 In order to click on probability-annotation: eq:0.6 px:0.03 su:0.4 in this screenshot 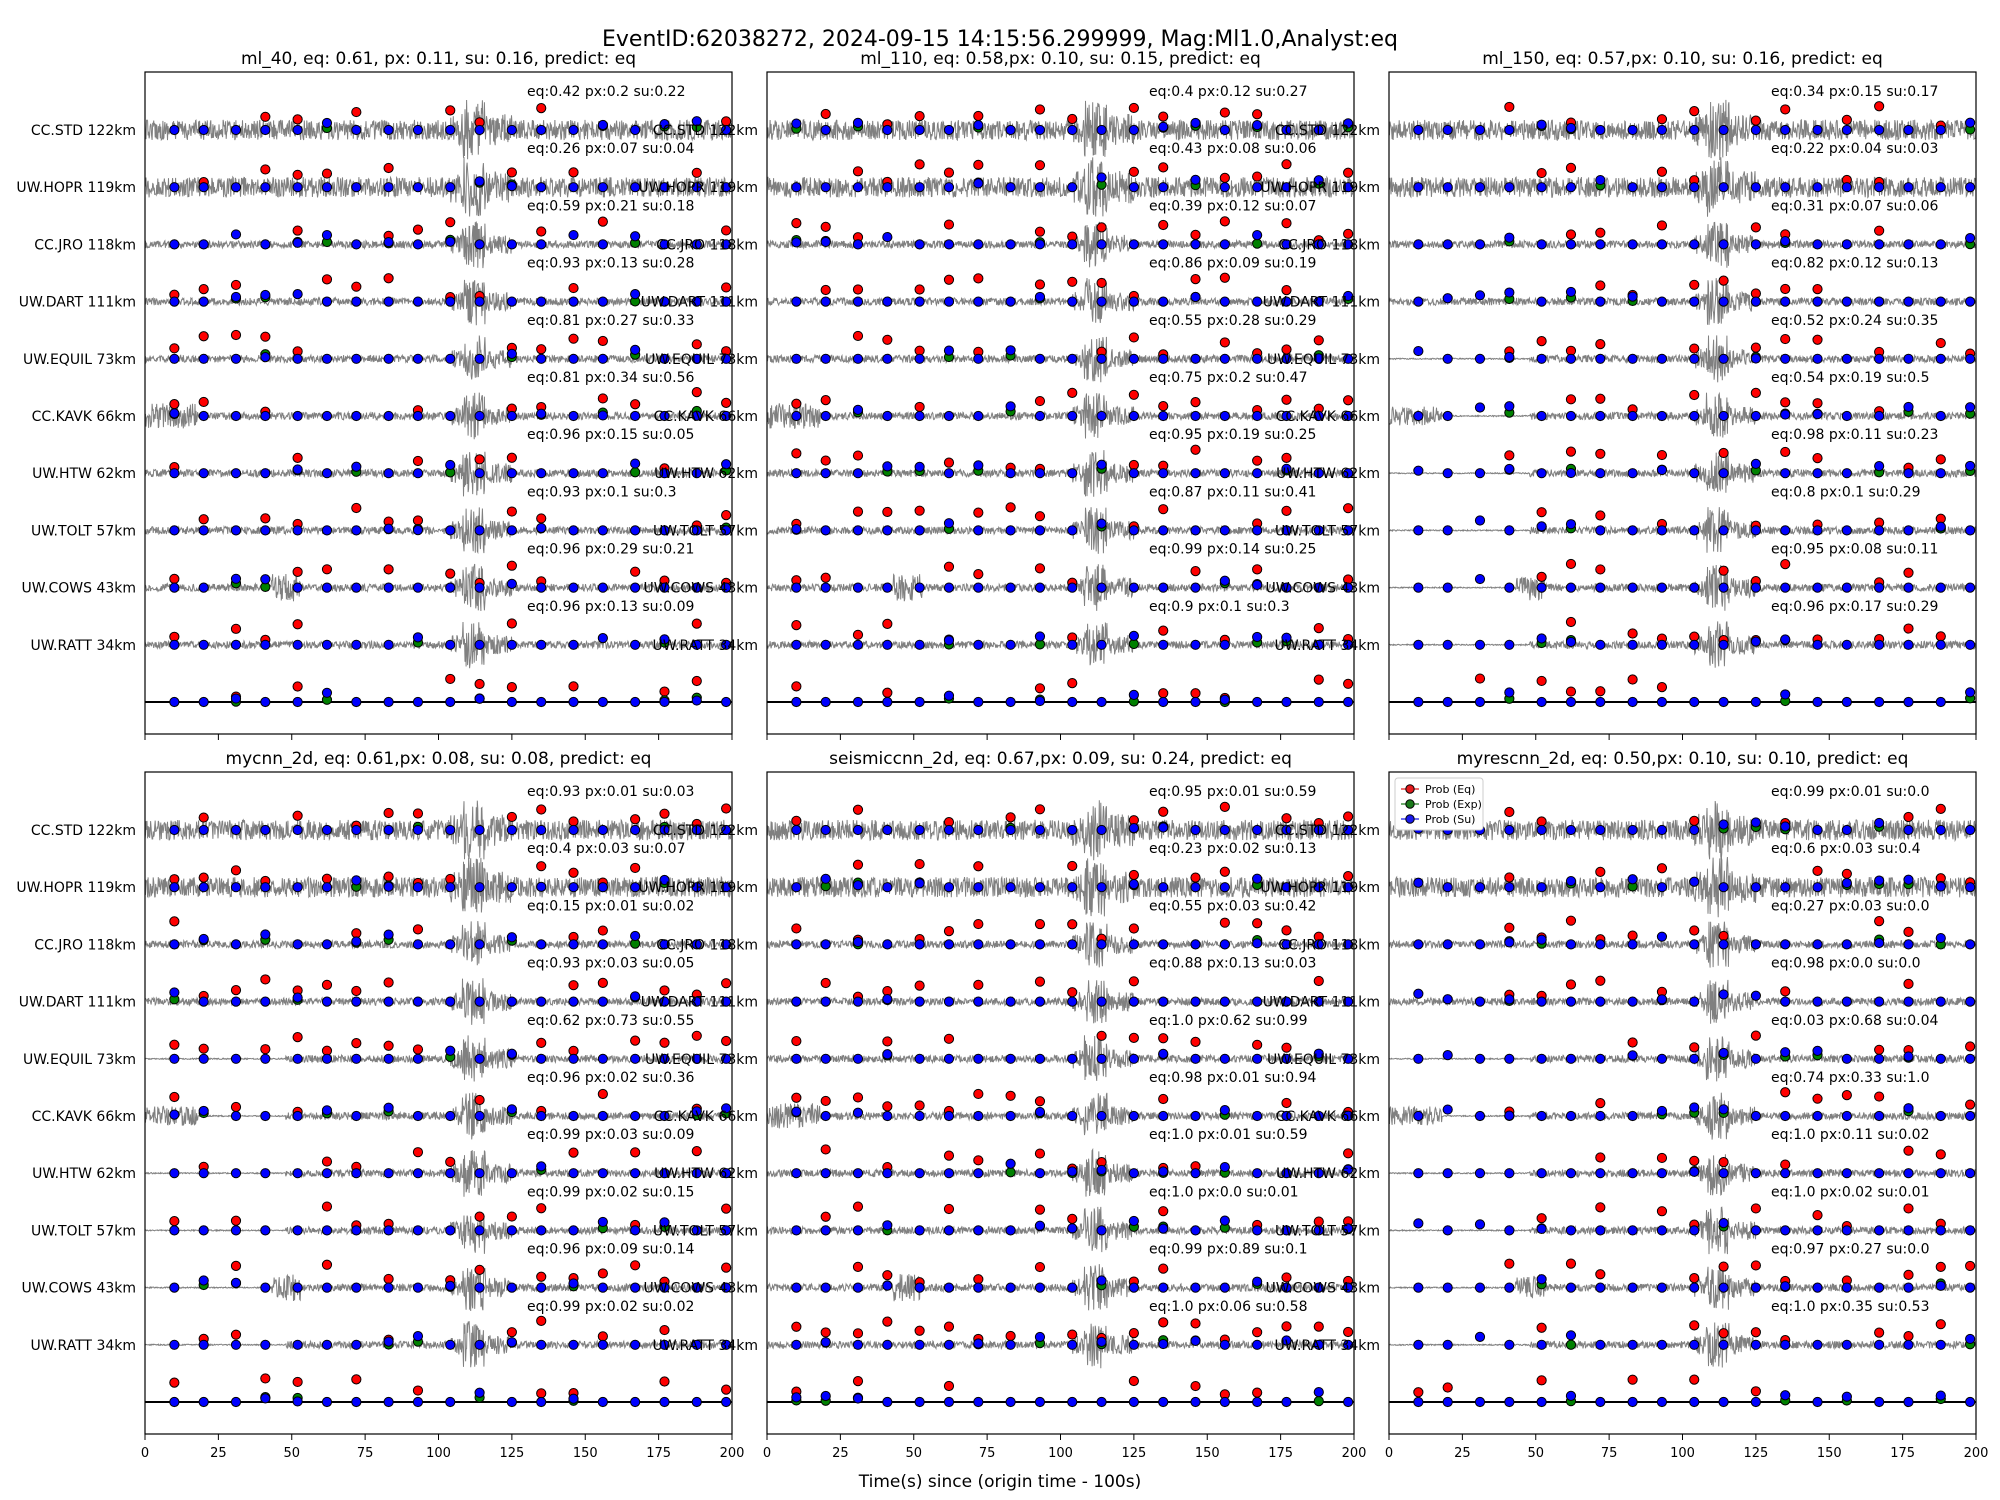, I will do `click(1846, 849)`.